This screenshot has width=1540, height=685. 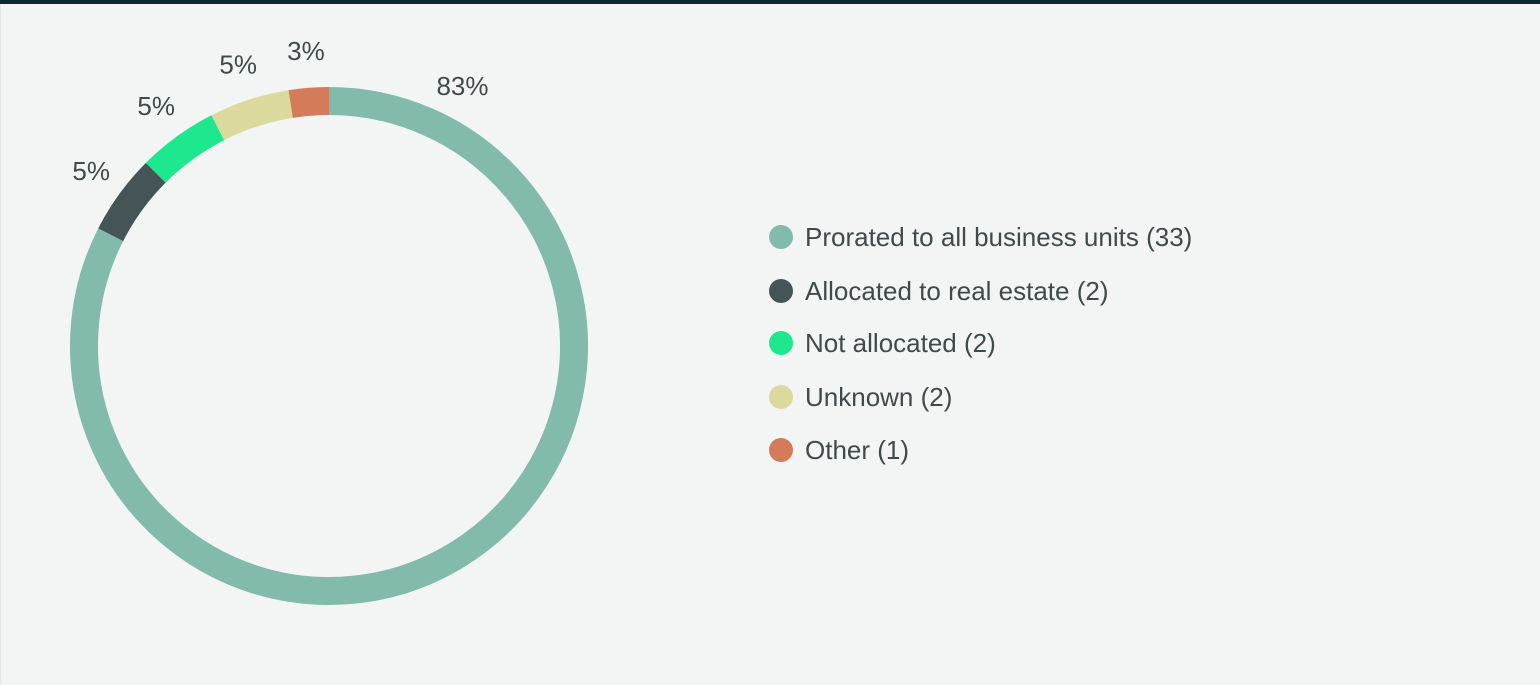 What do you see at coordinates (900, 342) in the screenshot?
I see `legend-label-not-allocated: Not allocated (2)` at bounding box center [900, 342].